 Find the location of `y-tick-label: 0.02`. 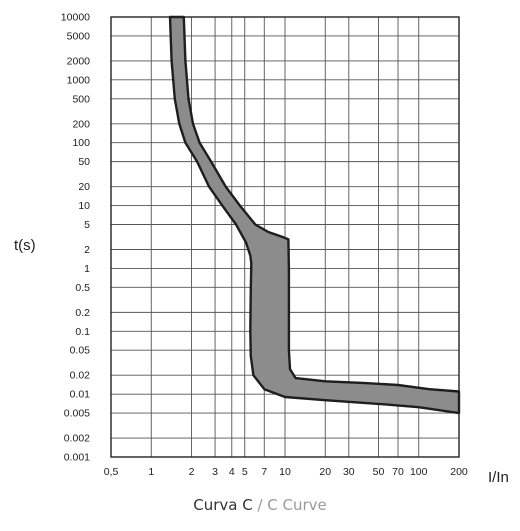

y-tick-label: 0.02 is located at coordinates (80, 376).